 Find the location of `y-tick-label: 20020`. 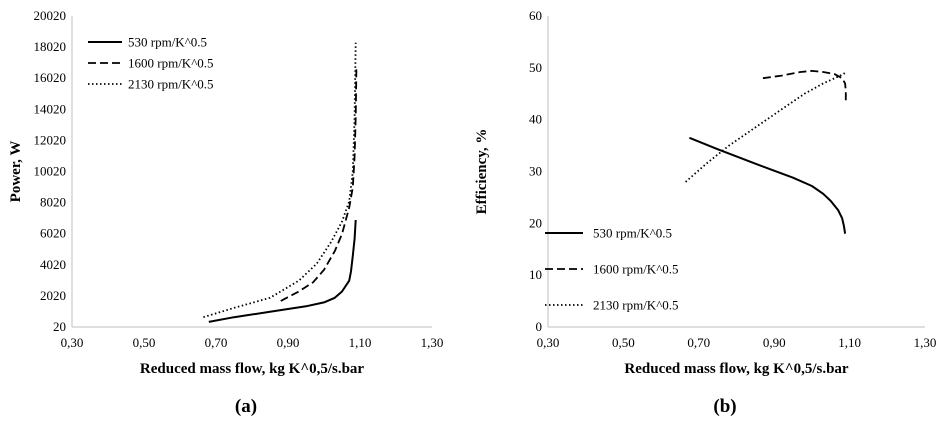

y-tick-label: 20020 is located at coordinates (50, 15).